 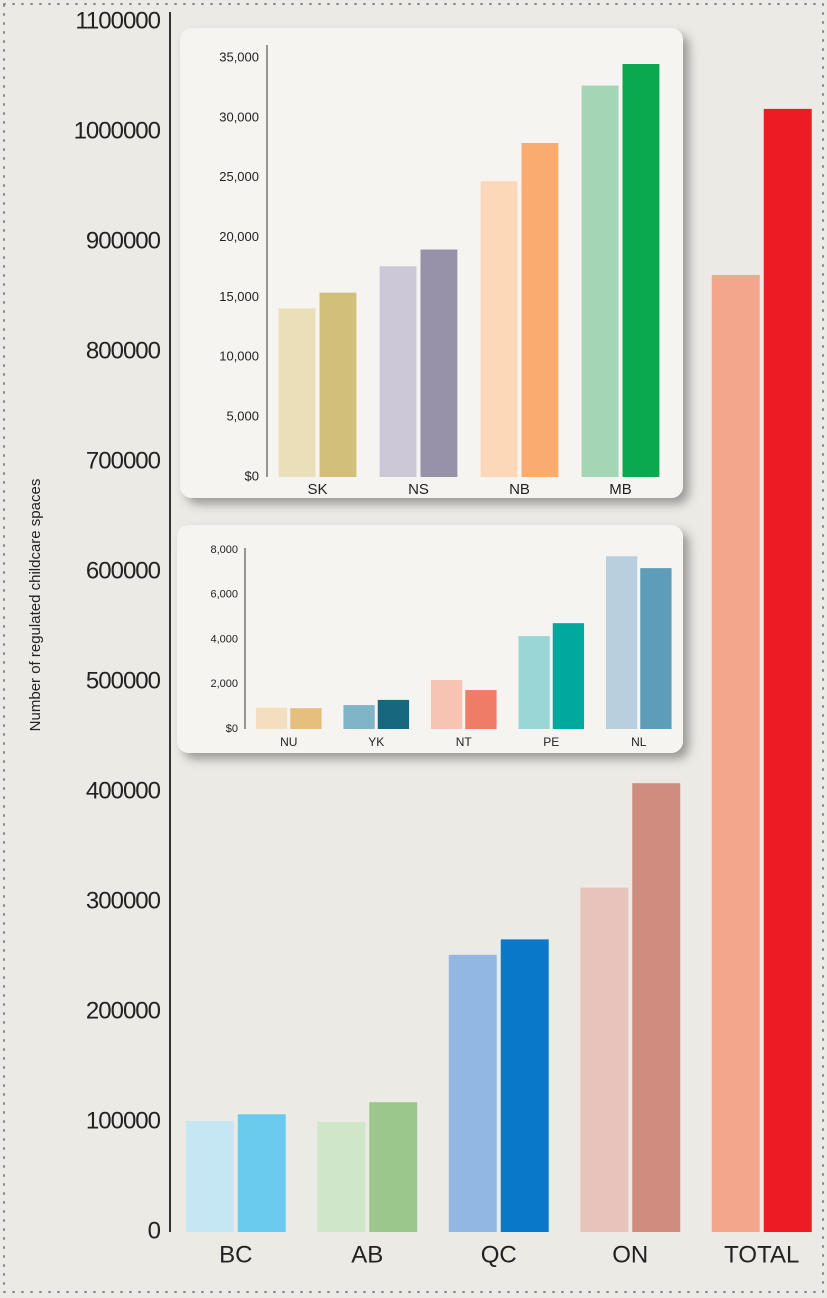 I want to click on x-tick-label: MB, so click(x=620, y=489).